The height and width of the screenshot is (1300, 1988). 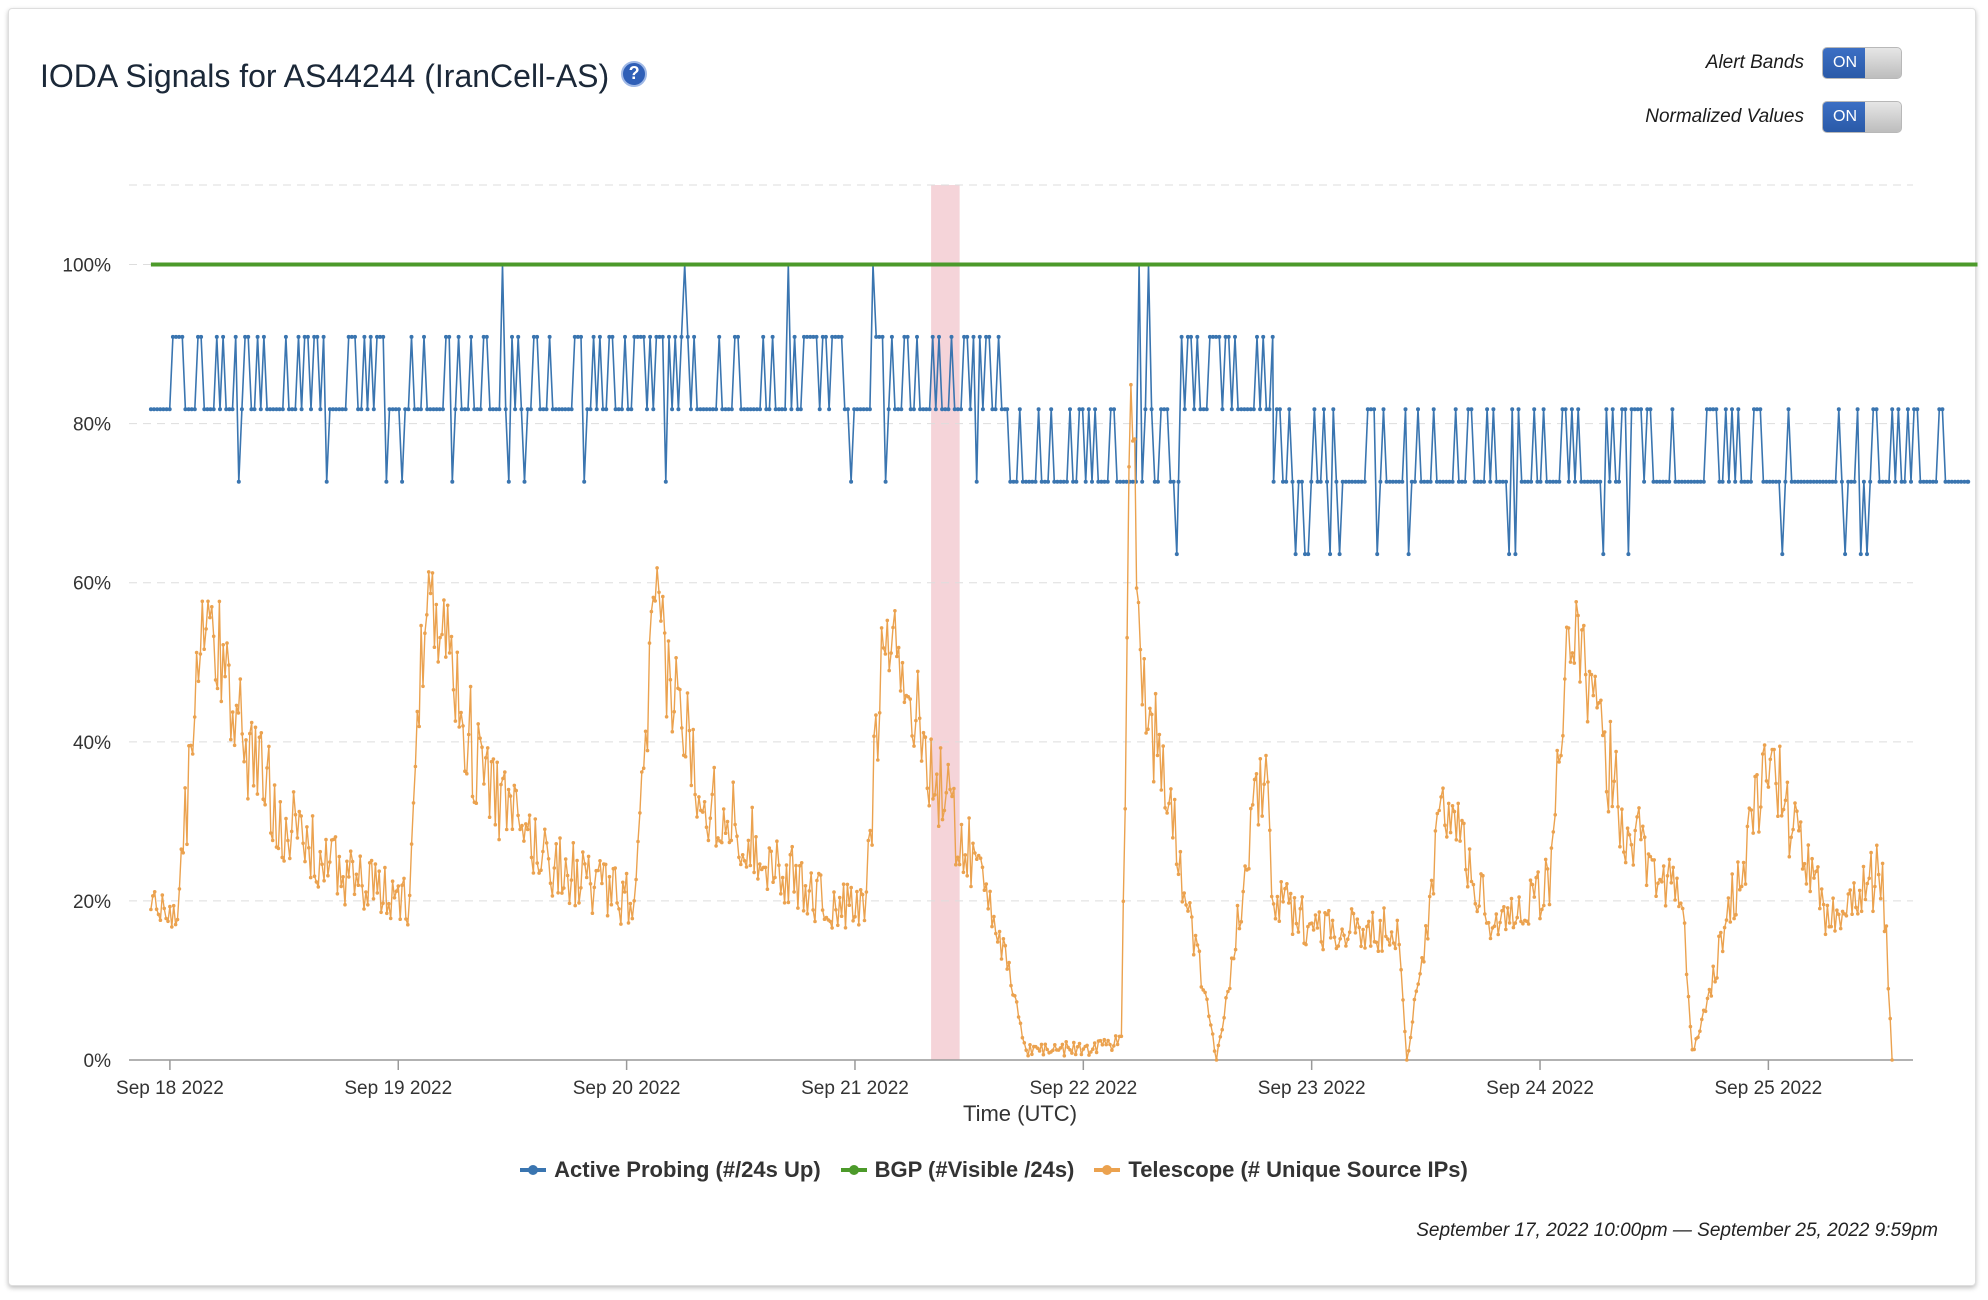 What do you see at coordinates (634, 73) in the screenshot?
I see `help-icon: ?` at bounding box center [634, 73].